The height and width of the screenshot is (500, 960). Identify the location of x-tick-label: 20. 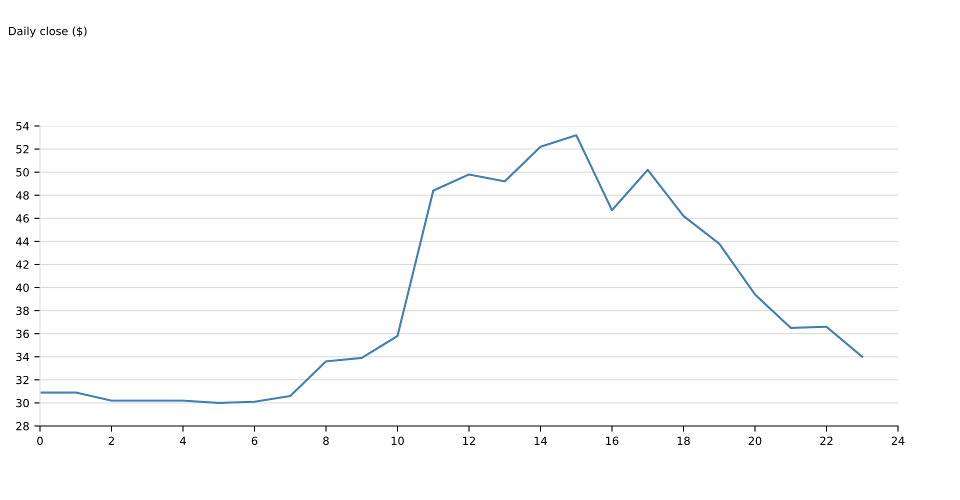
(755, 441).